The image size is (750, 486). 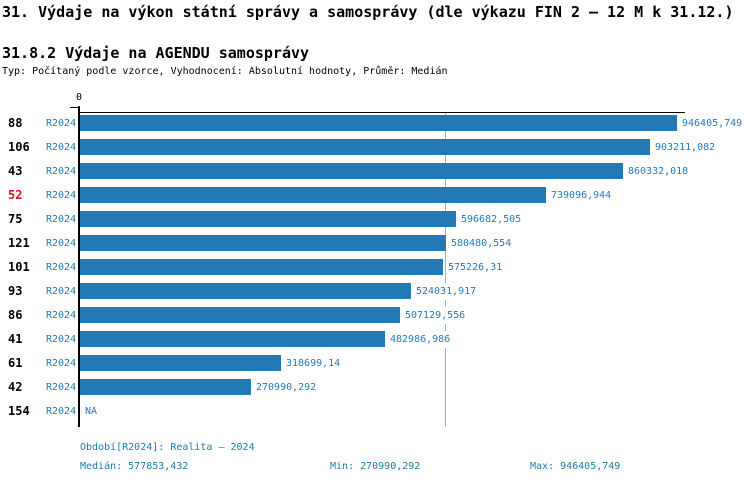 I want to click on value-label: 860332,018, so click(x=658, y=171).